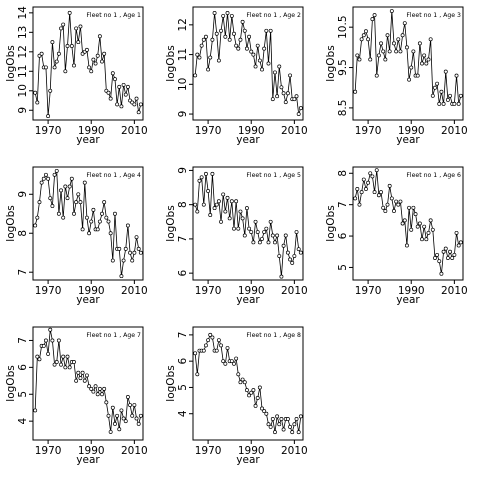 Image resolution: width=480 pixels, height=480 pixels. I want to click on y-tick-label: 13, so click(23, 32).